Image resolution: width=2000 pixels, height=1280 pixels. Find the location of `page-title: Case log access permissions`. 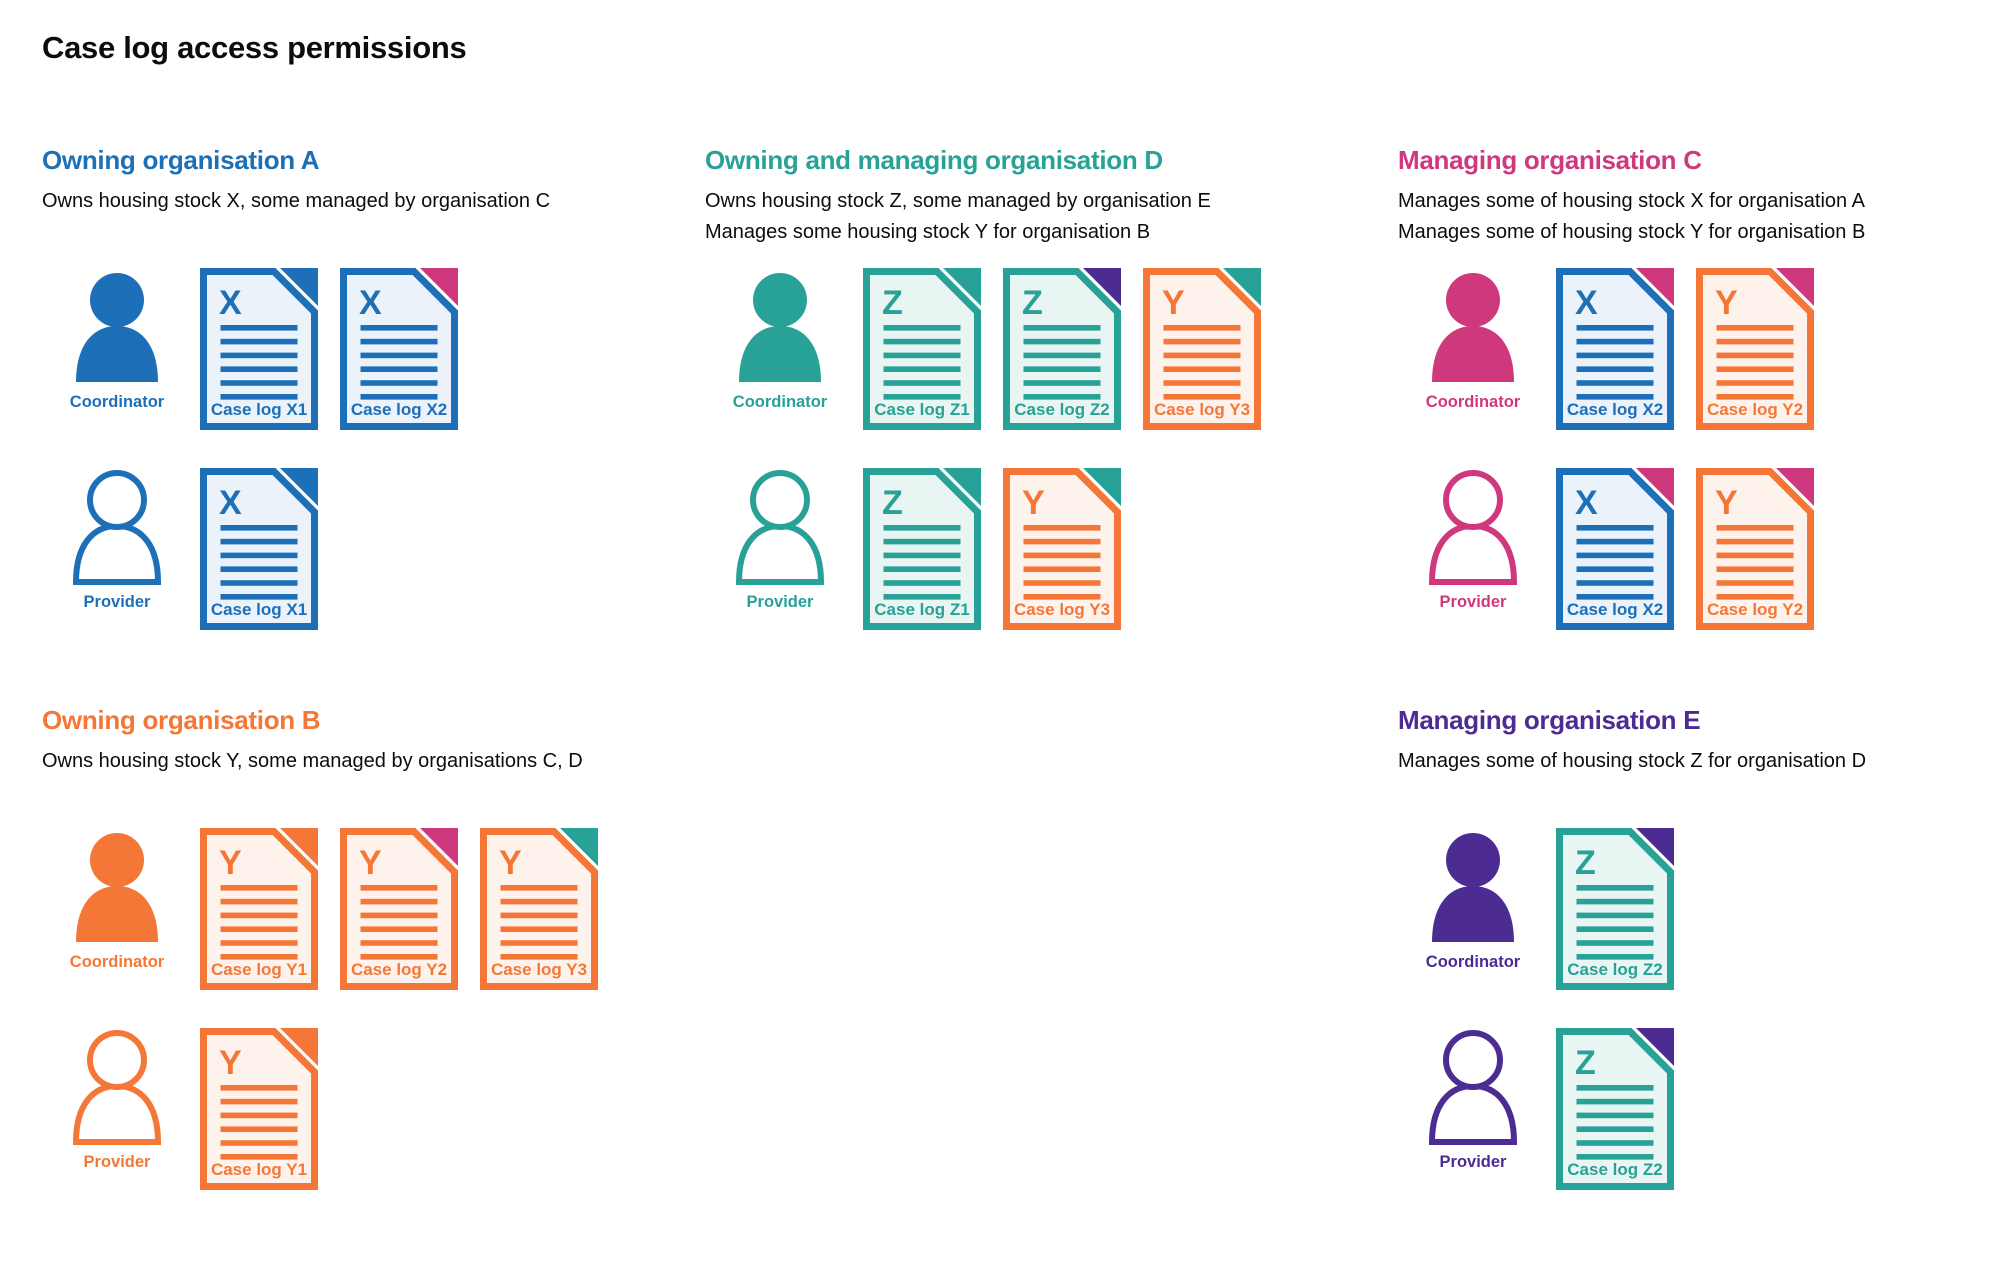

page-title: Case log access permissions is located at coordinates (254, 47).